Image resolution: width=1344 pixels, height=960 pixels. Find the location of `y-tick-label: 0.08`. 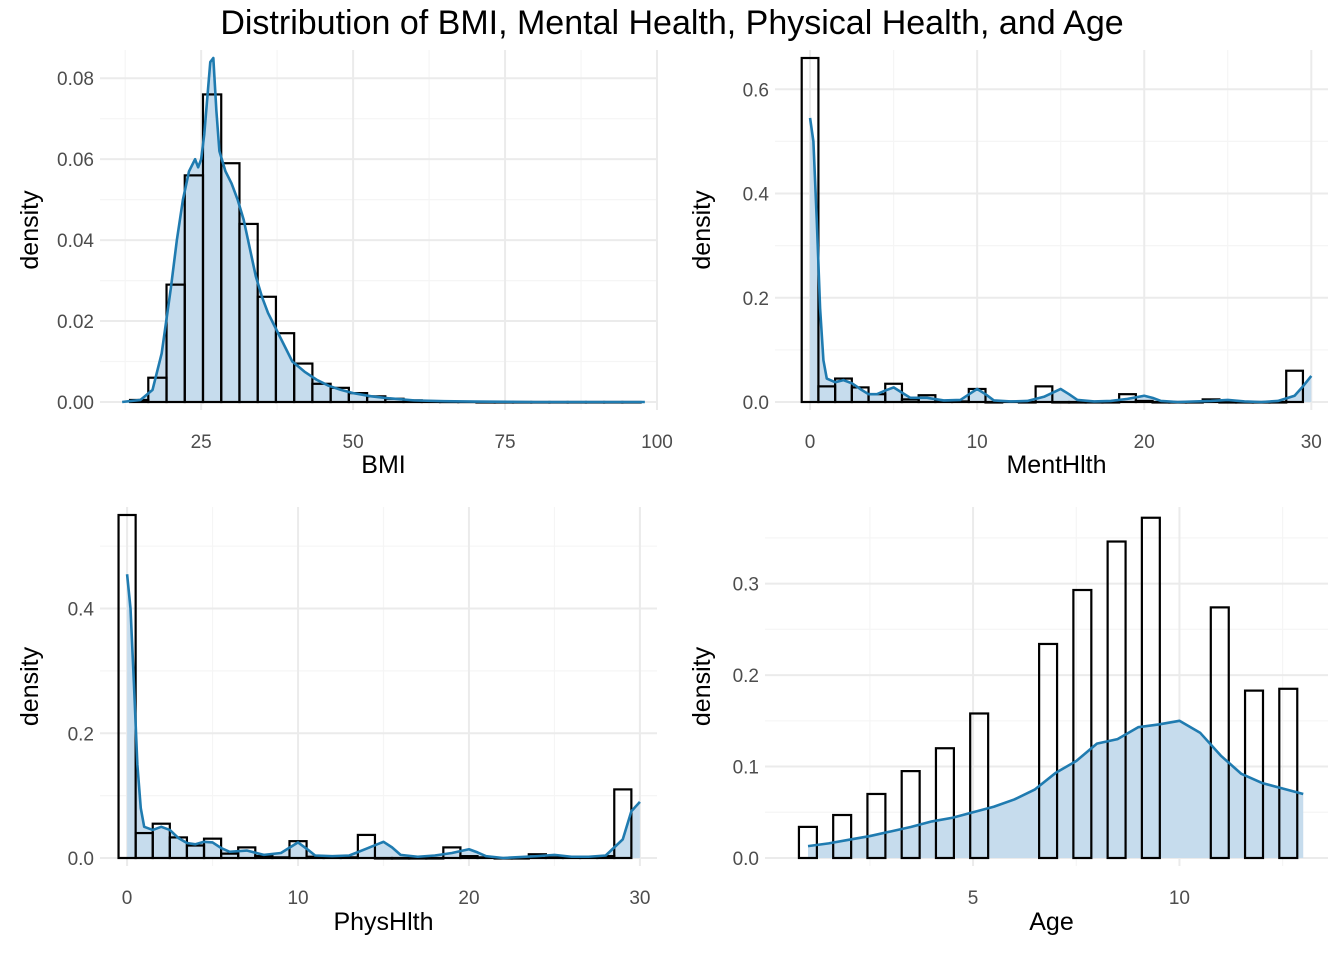

y-tick-label: 0.08 is located at coordinates (75, 79).